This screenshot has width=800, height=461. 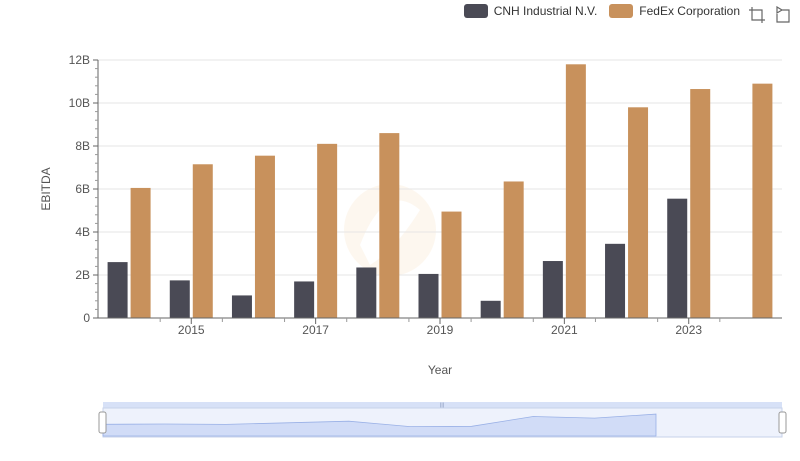 What do you see at coordinates (762, 201) in the screenshot?
I see `bar-fedex-2024` at bounding box center [762, 201].